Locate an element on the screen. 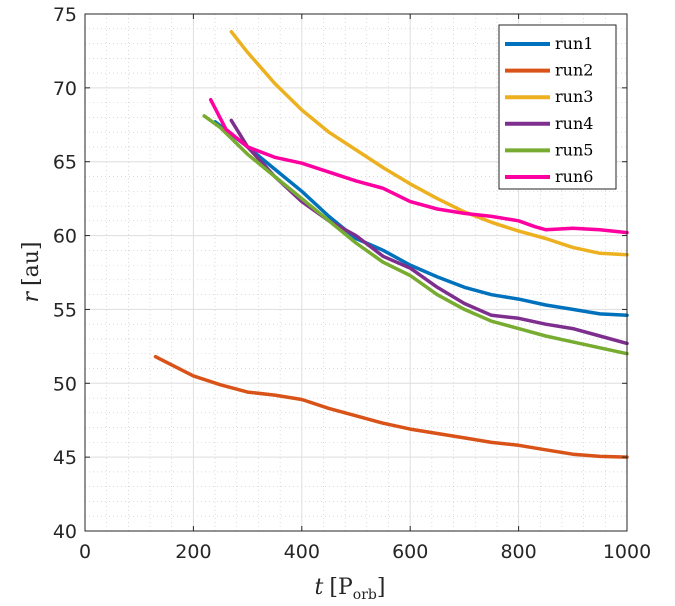  legend: run1 run2 run3 run4 run5 run6 is located at coordinates (557, 107).